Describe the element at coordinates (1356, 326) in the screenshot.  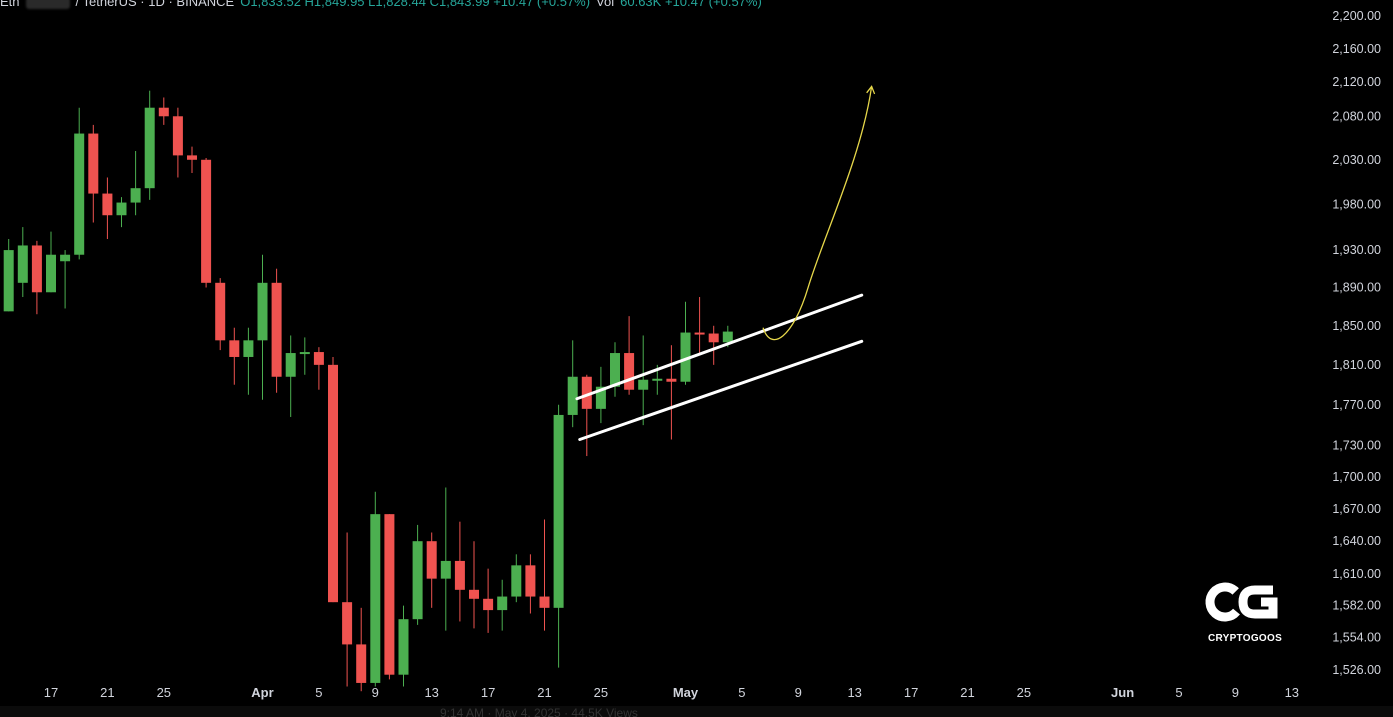
I see `price-tick-label: 1,850.00` at that location.